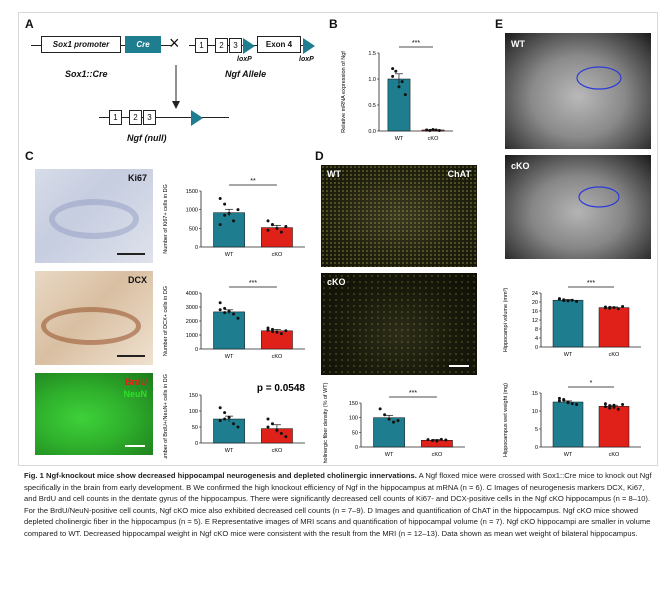 The image size is (669, 596). What do you see at coordinates (235, 45) in the screenshot?
I see `exon3-box: 3` at bounding box center [235, 45].